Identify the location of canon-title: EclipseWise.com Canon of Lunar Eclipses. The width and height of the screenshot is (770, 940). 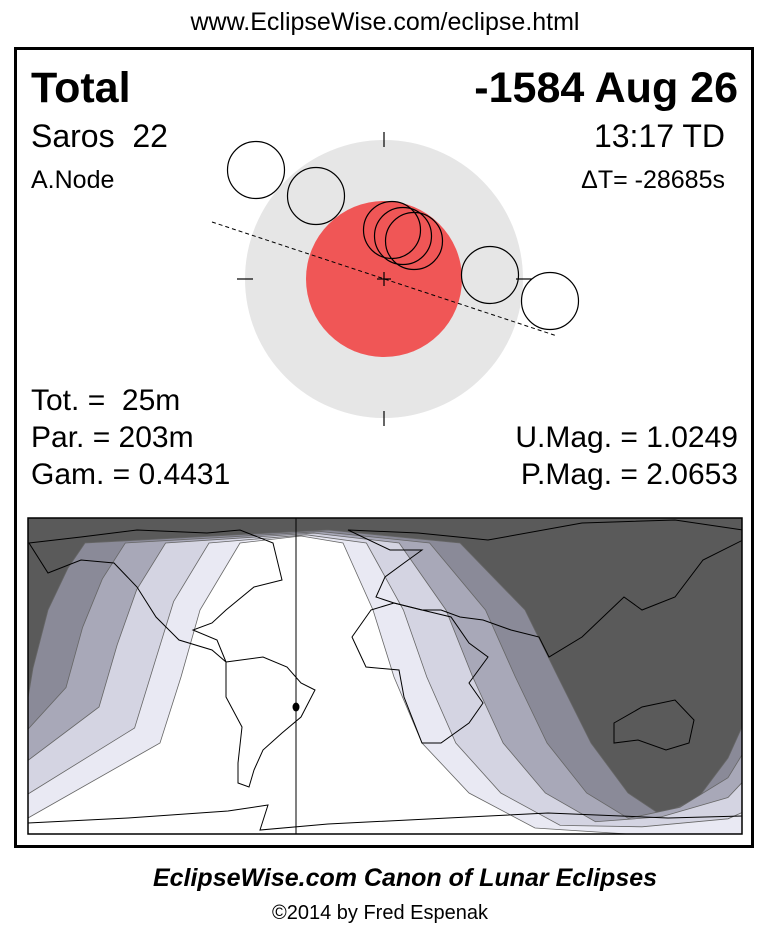
(405, 878).